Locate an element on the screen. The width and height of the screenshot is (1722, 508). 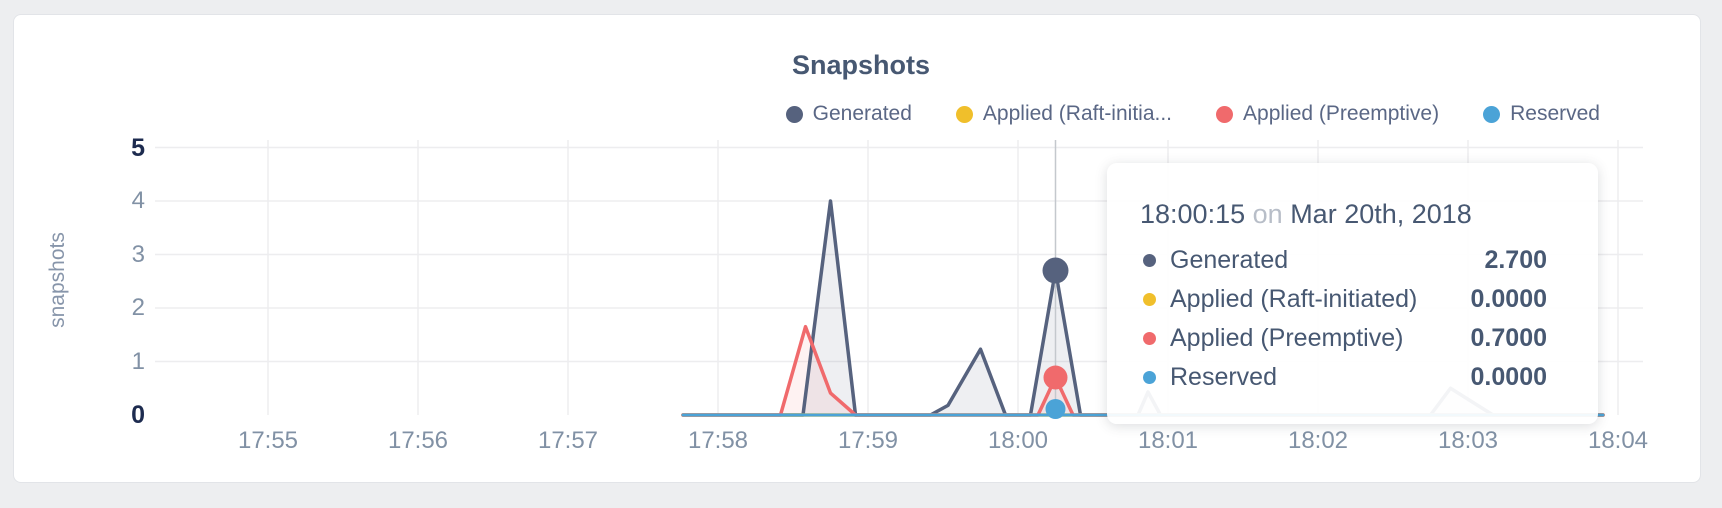
x-tick-label: 18:00 is located at coordinates (1018, 440).